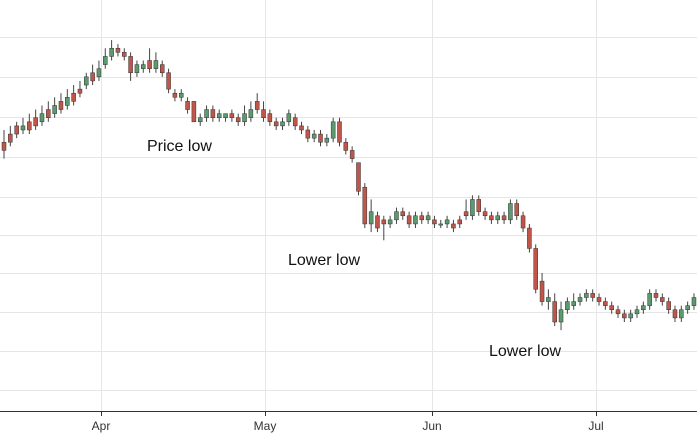 This screenshot has height=440, width=697. I want to click on annotation-lower-low-2: Lower low, so click(525, 351).